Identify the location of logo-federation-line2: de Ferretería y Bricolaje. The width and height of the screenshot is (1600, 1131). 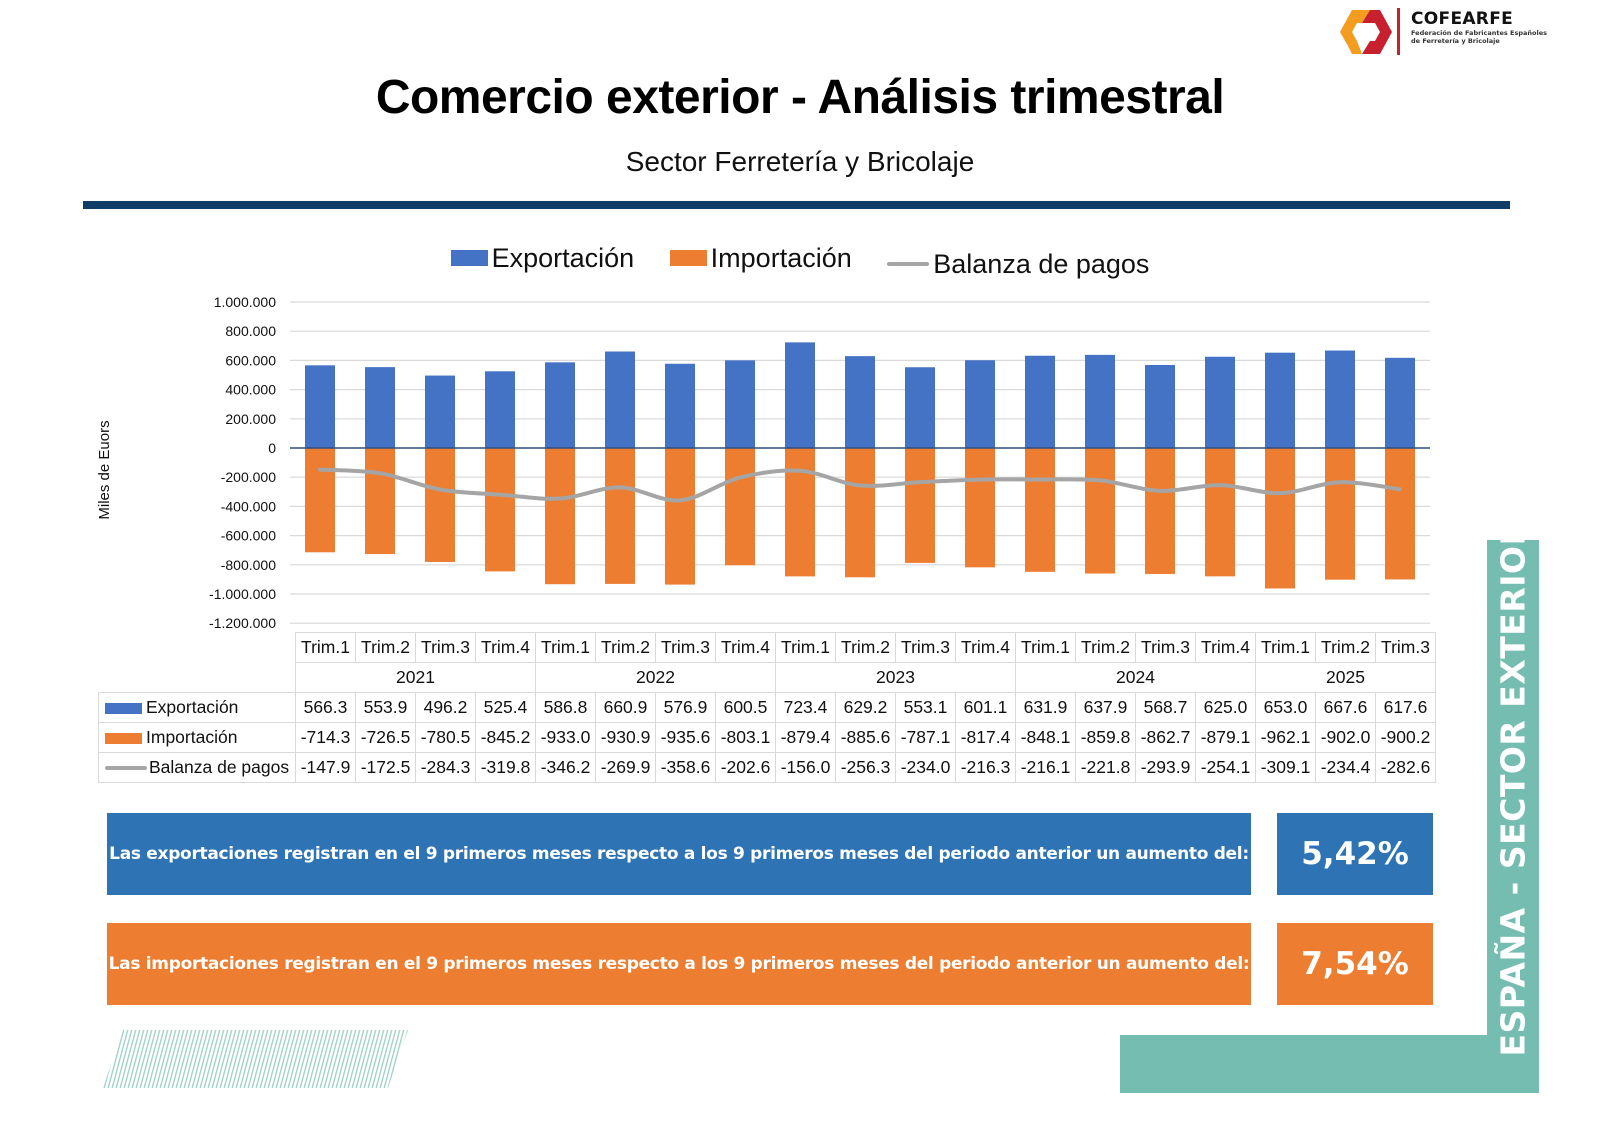
(1455, 41).